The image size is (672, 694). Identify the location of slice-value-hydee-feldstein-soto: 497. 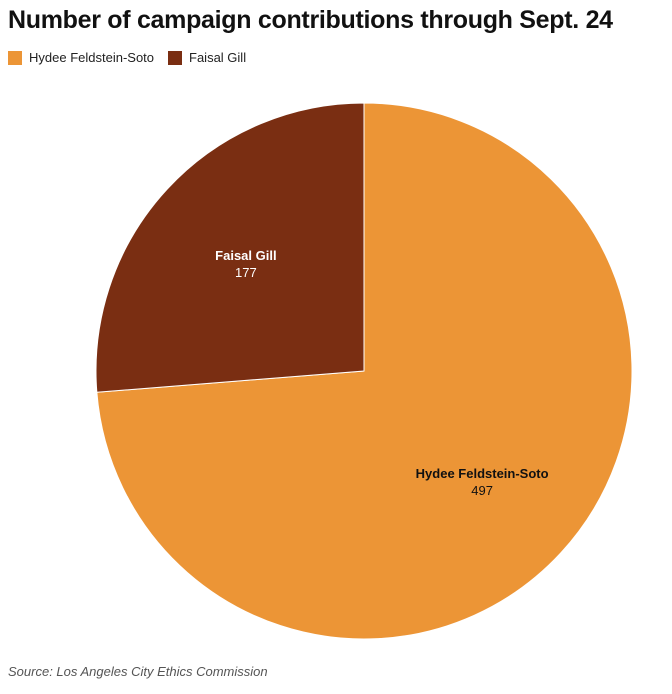
(482, 490).